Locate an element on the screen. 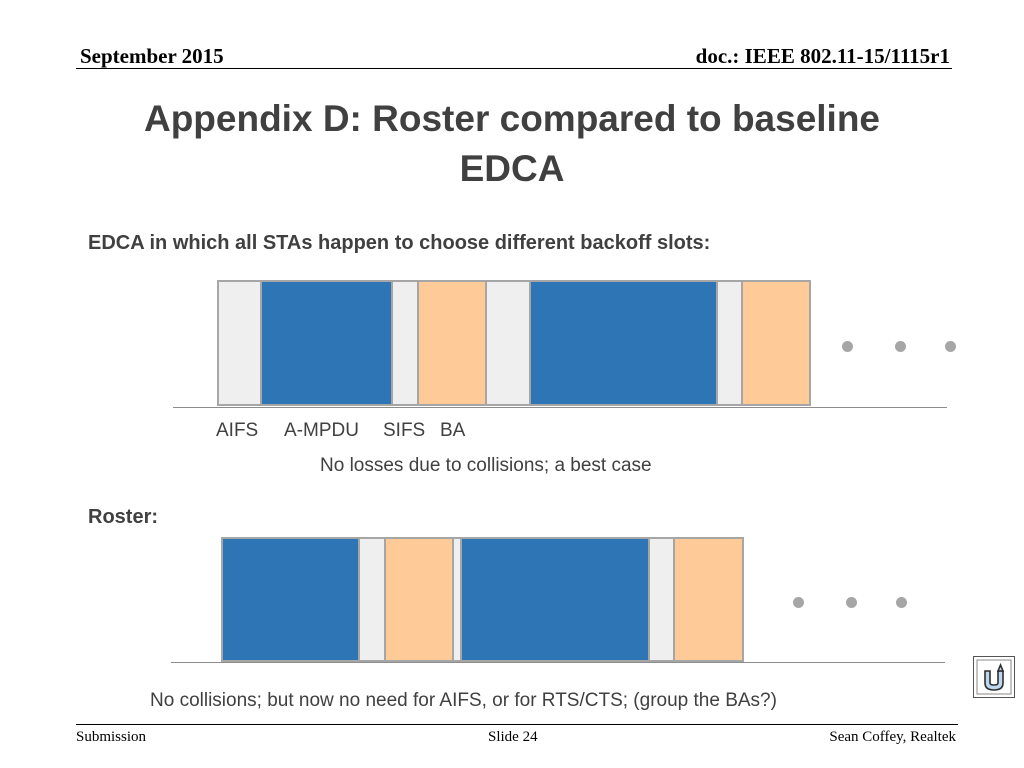 The width and height of the screenshot is (1024, 768). edca-time-axis is located at coordinates (560, 407).